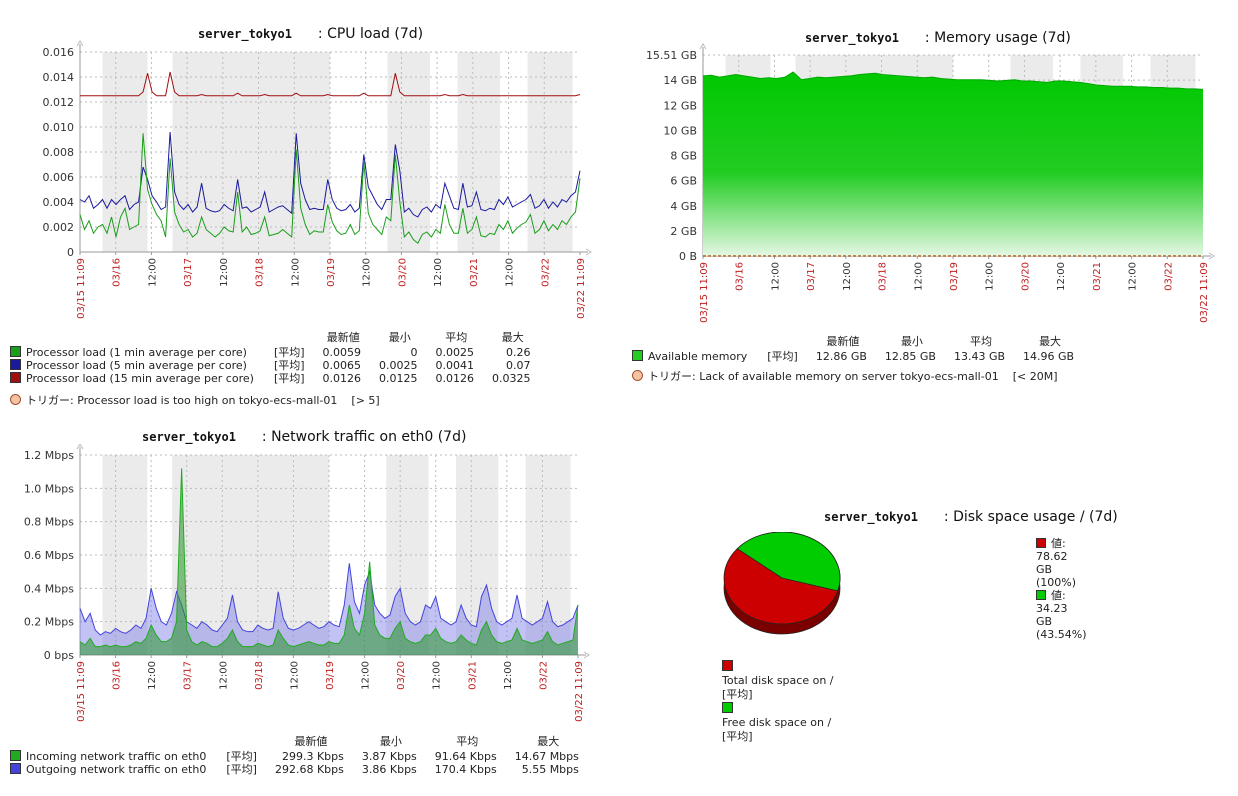 This screenshot has width=1238, height=796. Describe the element at coordinates (245, 34) in the screenshot. I see `cpu-host-name: server_tokyo1` at that location.